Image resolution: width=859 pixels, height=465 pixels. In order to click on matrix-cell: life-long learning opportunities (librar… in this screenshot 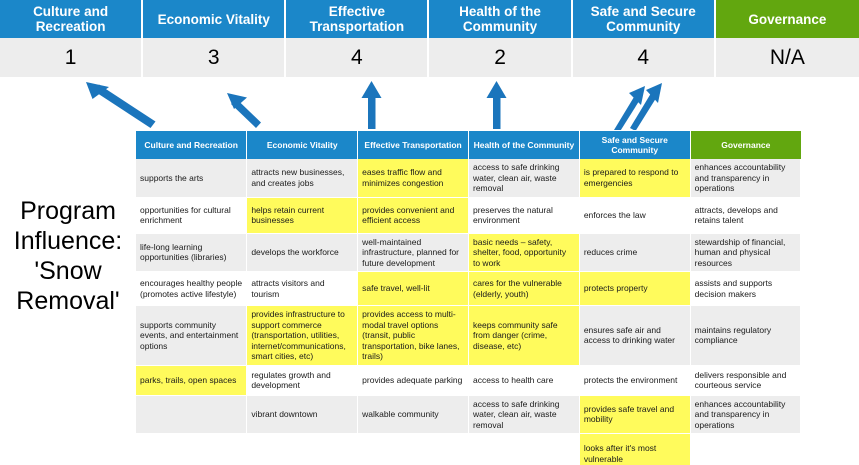, I will do `click(192, 252)`.